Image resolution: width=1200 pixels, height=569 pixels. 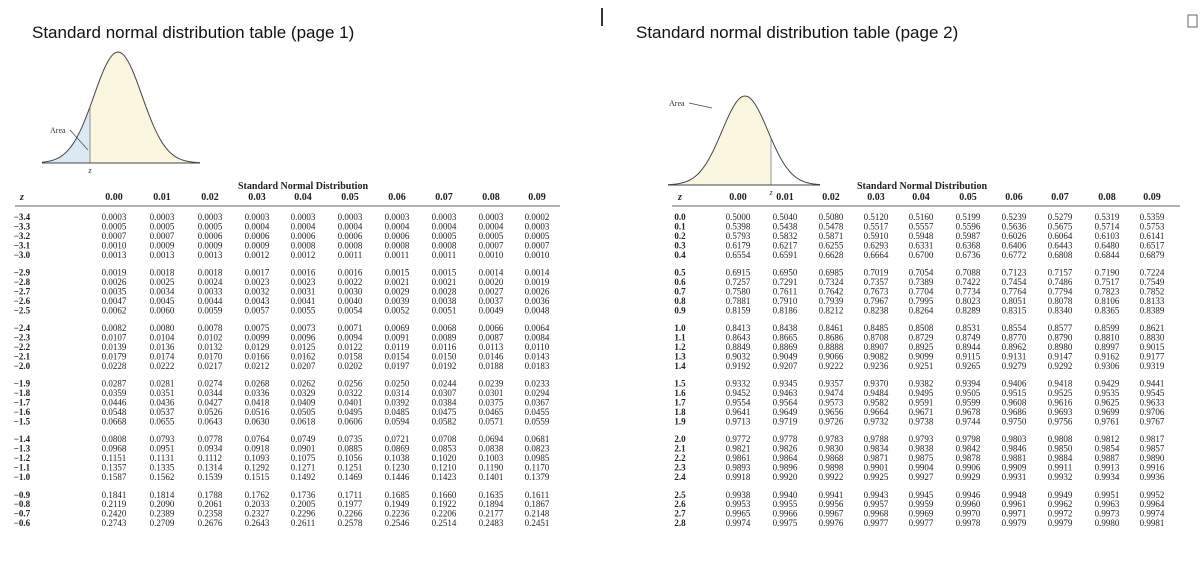 I want to click on probability-cell: 0.9920, so click(x=785, y=477).